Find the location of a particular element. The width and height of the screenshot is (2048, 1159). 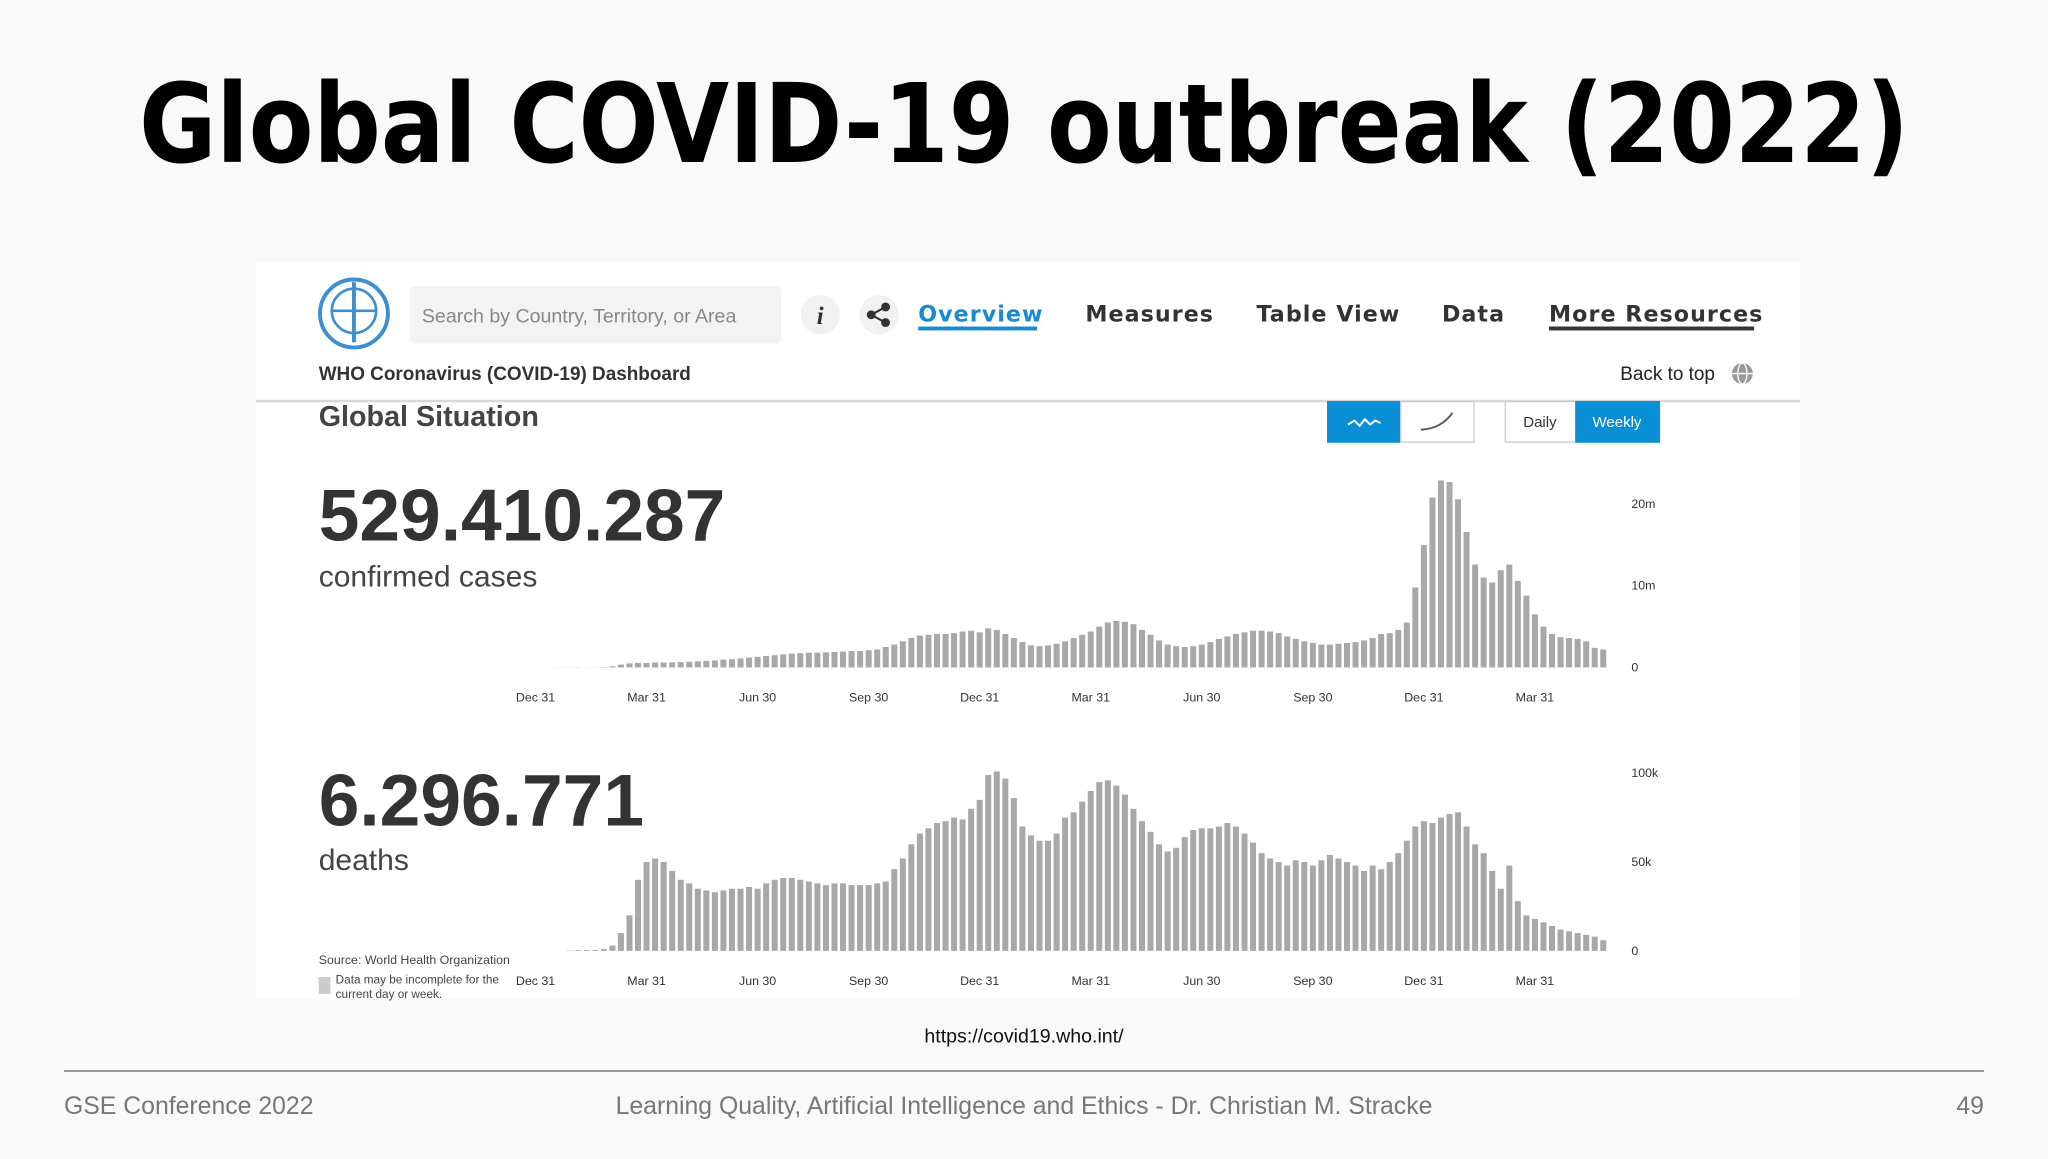

nav-link: Overview is located at coordinates (980, 314).